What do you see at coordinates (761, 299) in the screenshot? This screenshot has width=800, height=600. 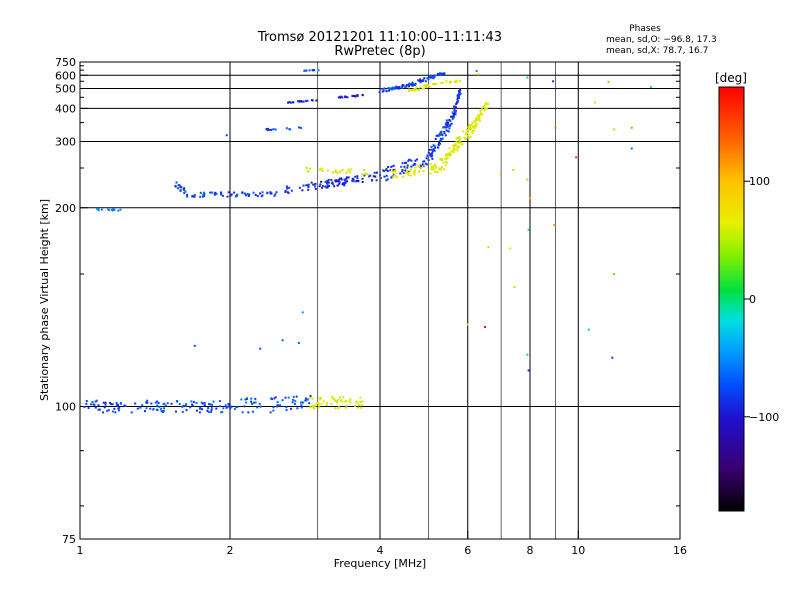 I see `colorbar-ticks: 100 0 −100` at bounding box center [761, 299].